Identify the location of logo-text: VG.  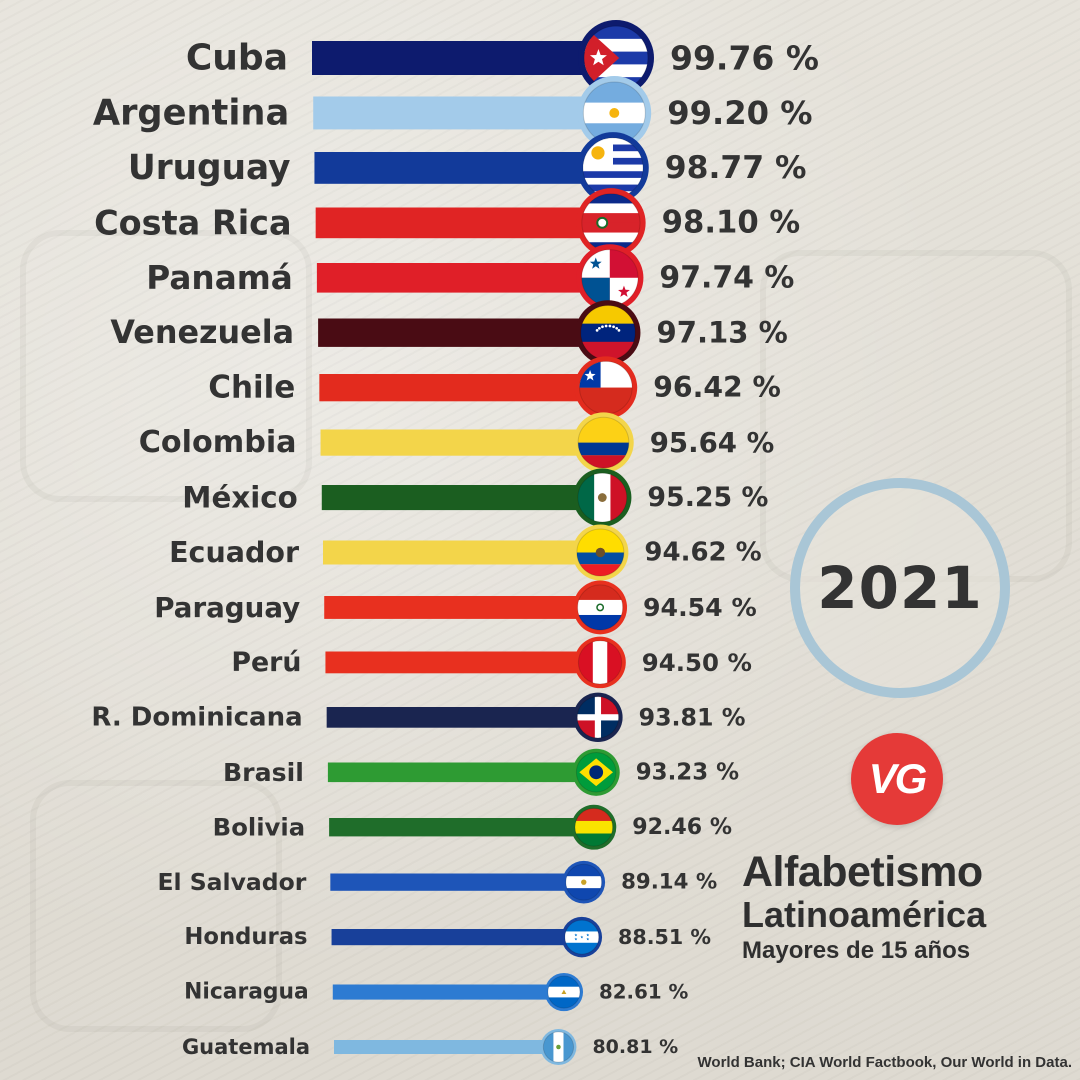
(898, 778).